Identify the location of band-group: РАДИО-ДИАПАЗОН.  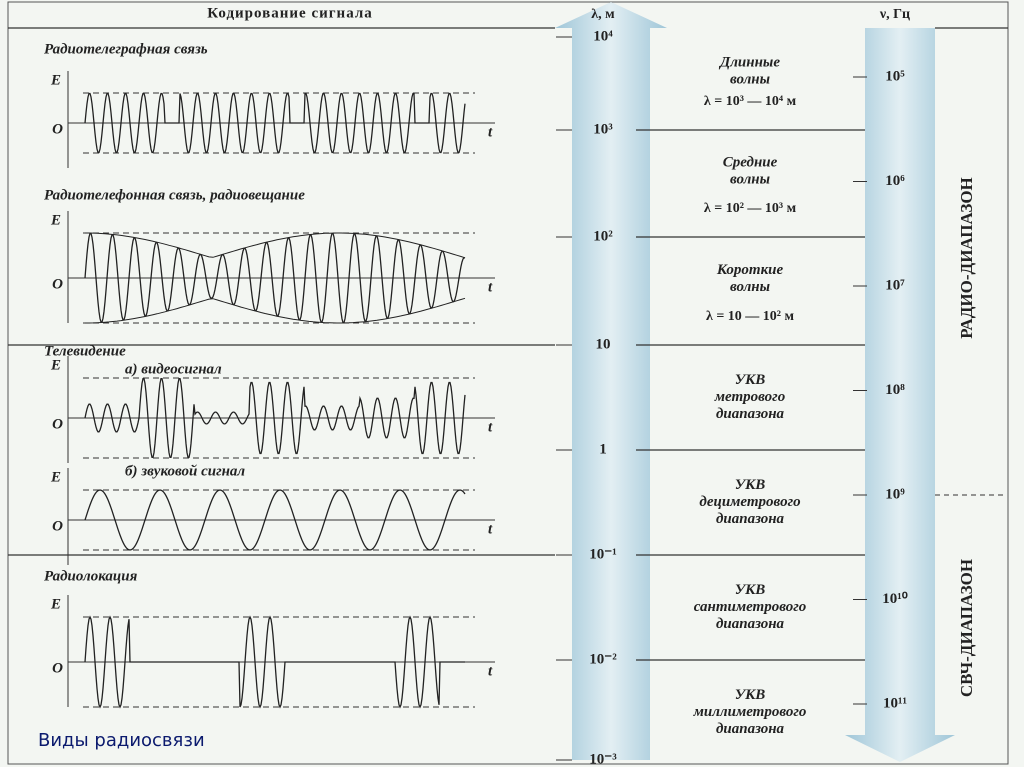
(966, 258).